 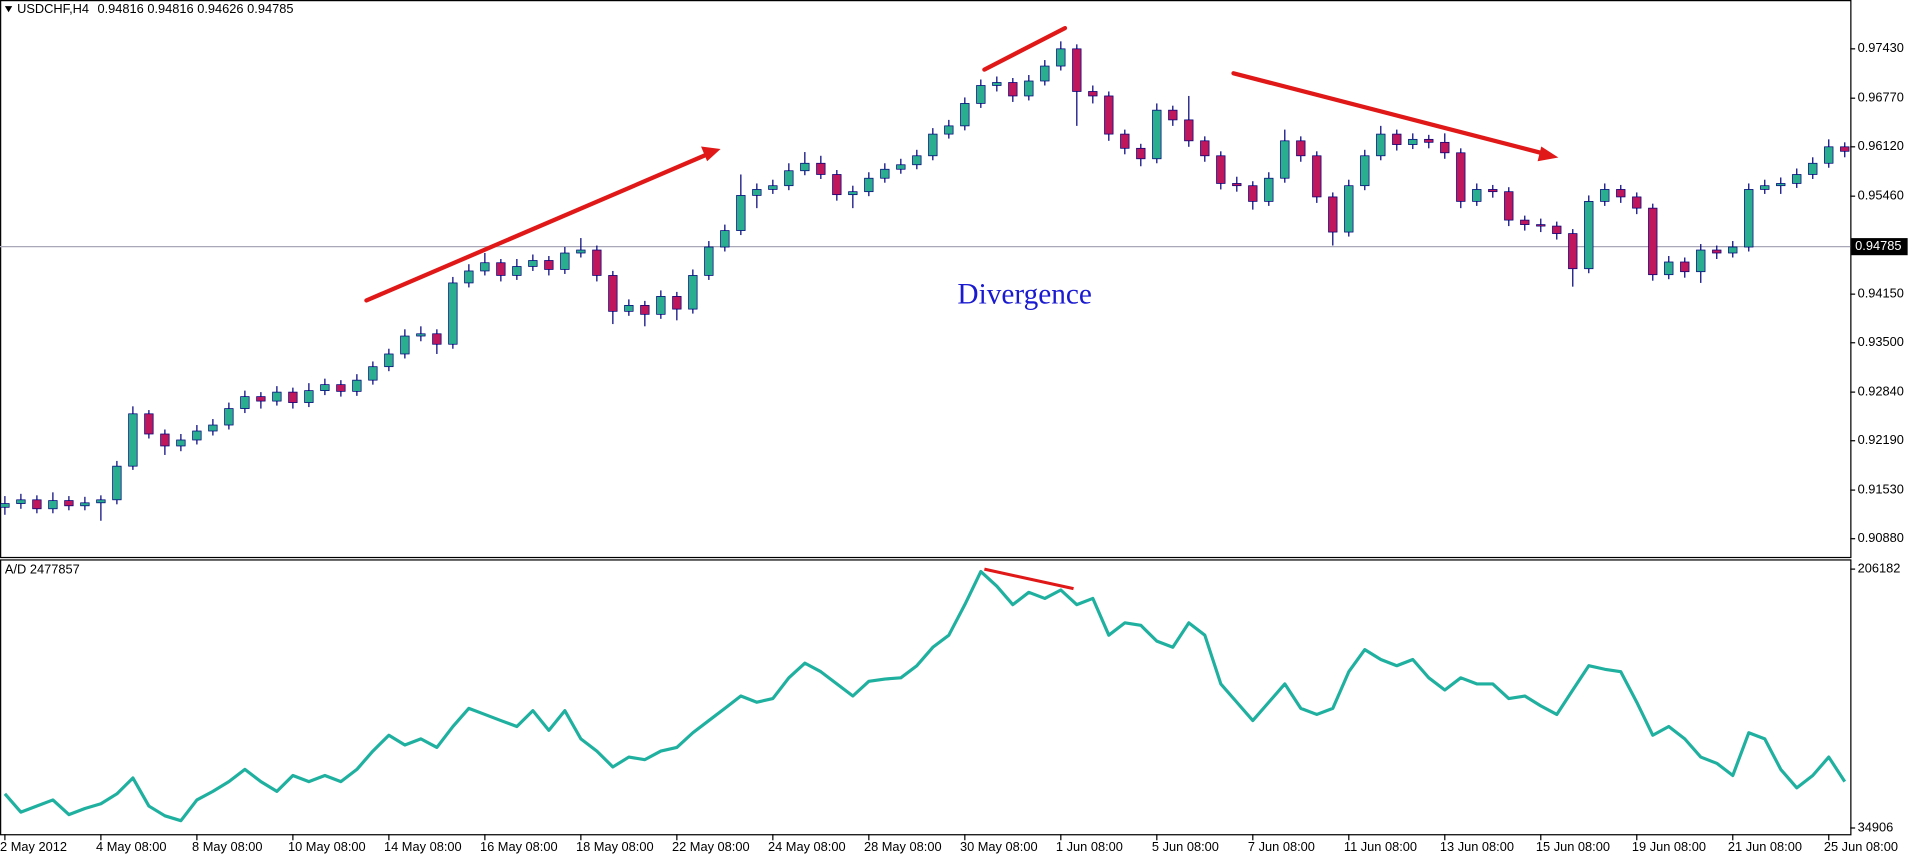 What do you see at coordinates (1881, 391) in the screenshot?
I see `y-tick-label: 0.92840` at bounding box center [1881, 391].